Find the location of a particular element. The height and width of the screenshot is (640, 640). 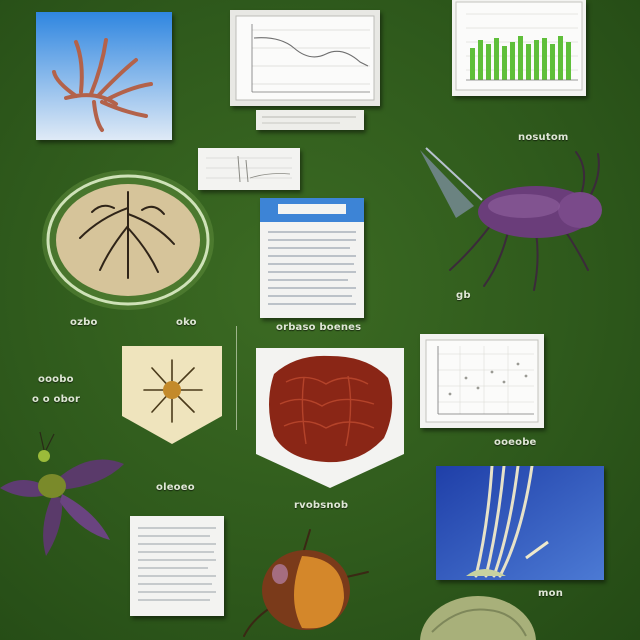

center-document is located at coordinates (312, 258).